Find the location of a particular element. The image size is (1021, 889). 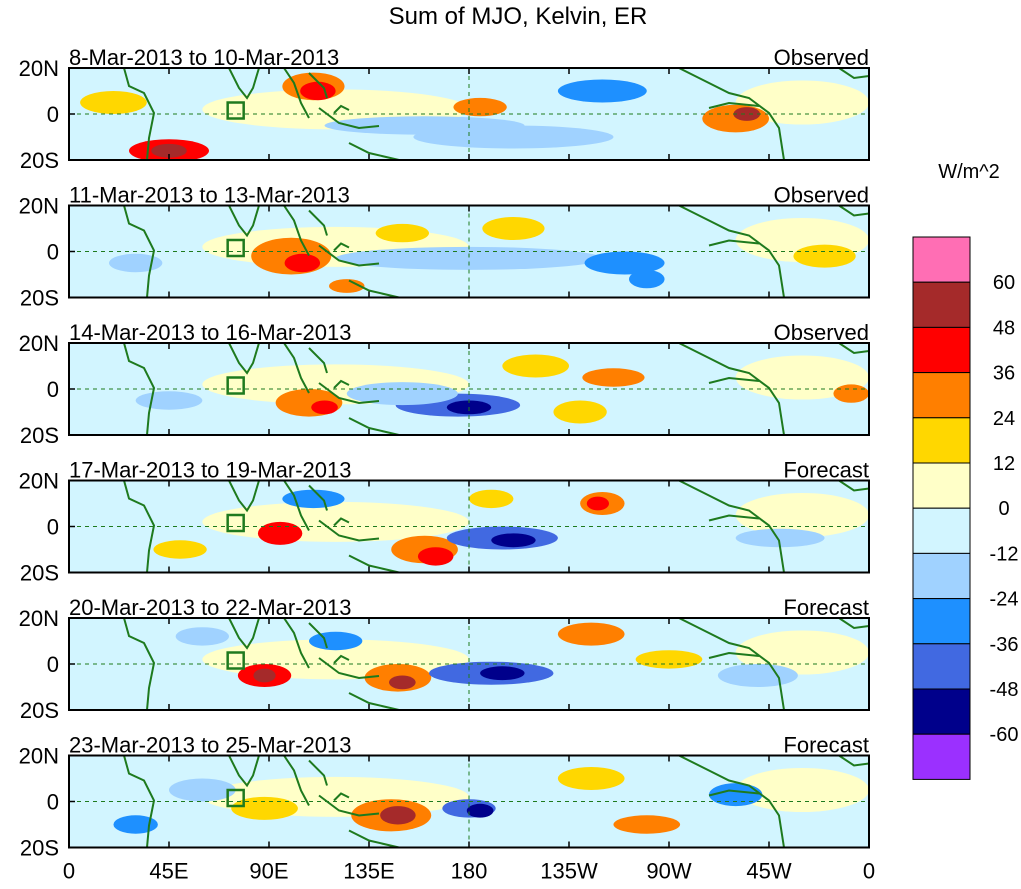

panel-date-range: 14-Mar-2013 to 16-Mar-2013 is located at coordinates (210, 332).